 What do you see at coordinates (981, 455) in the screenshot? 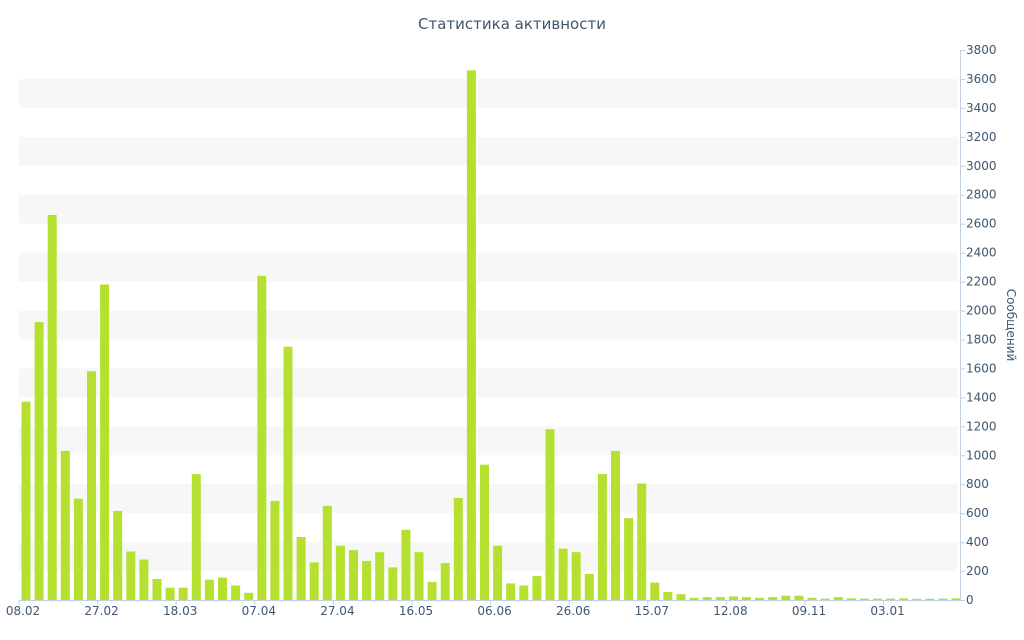
I see `y-tick-label: 1000` at bounding box center [981, 455].